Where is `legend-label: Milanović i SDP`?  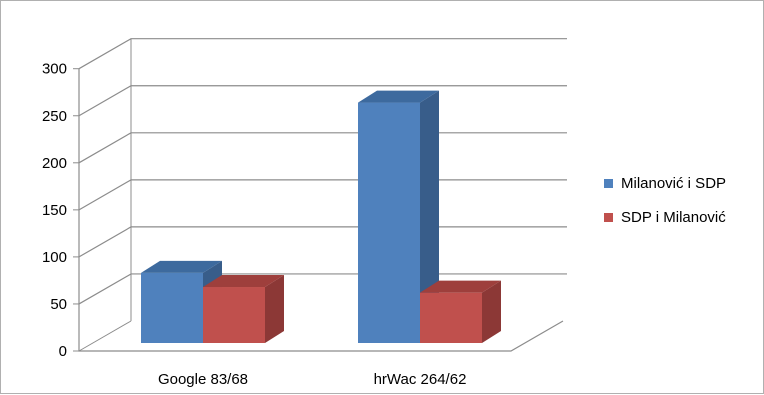
legend-label: Milanović i SDP is located at coordinates (673, 183).